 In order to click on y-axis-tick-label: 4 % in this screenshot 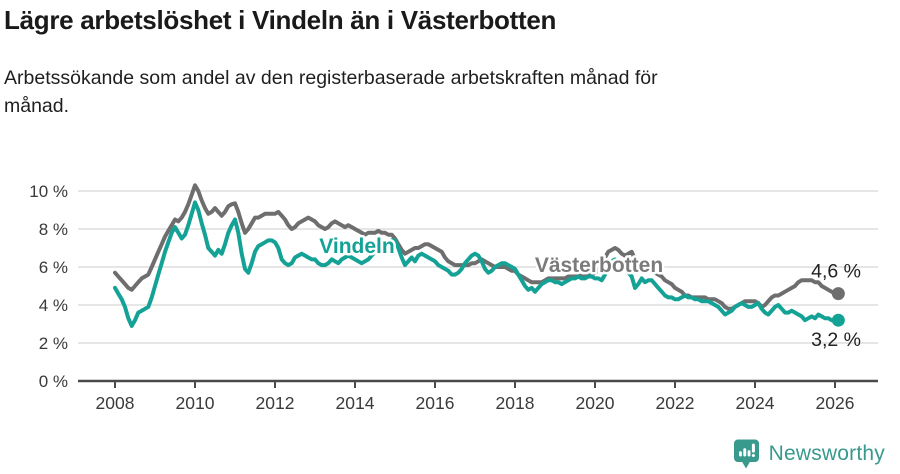, I will do `click(53, 305)`.